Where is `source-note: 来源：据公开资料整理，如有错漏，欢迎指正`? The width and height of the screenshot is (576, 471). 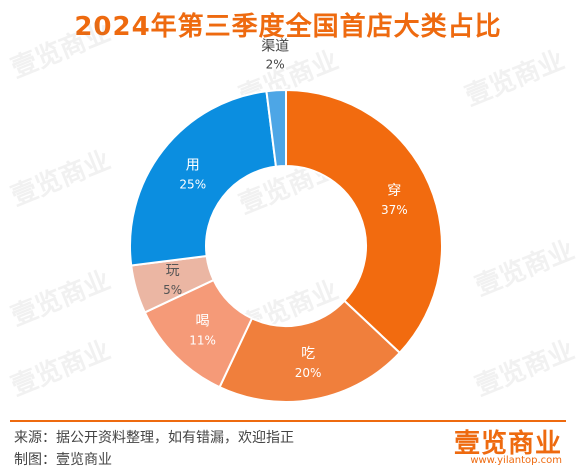 source-note: 来源：据公开资料整理，如有错漏，欢迎指正 is located at coordinates (154, 438).